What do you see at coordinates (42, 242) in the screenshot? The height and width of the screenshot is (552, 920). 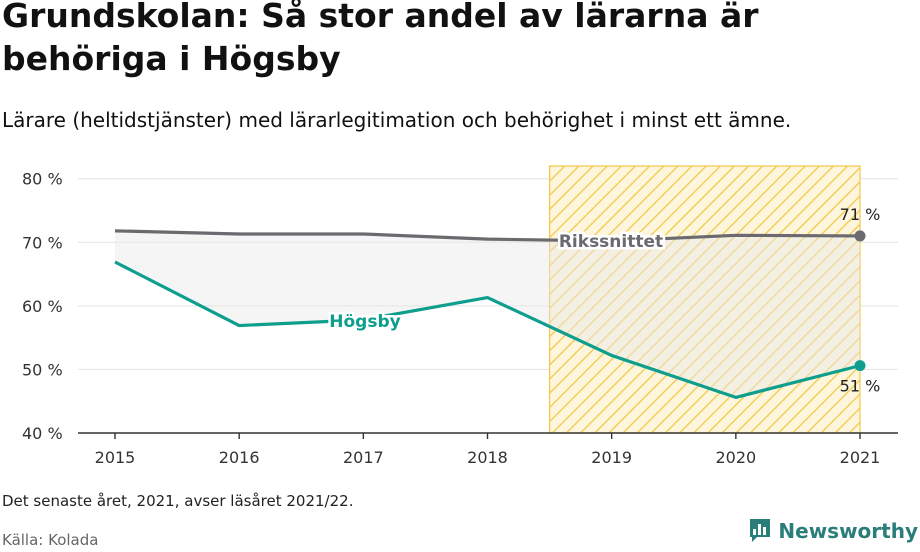 I see `y-tick-label: 70 %` at bounding box center [42, 242].